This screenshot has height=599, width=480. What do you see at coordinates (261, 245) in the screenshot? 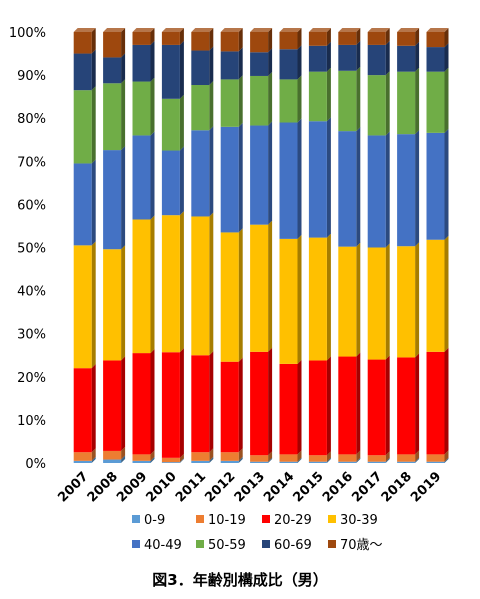
I see `bar-stack-2013` at bounding box center [261, 245].